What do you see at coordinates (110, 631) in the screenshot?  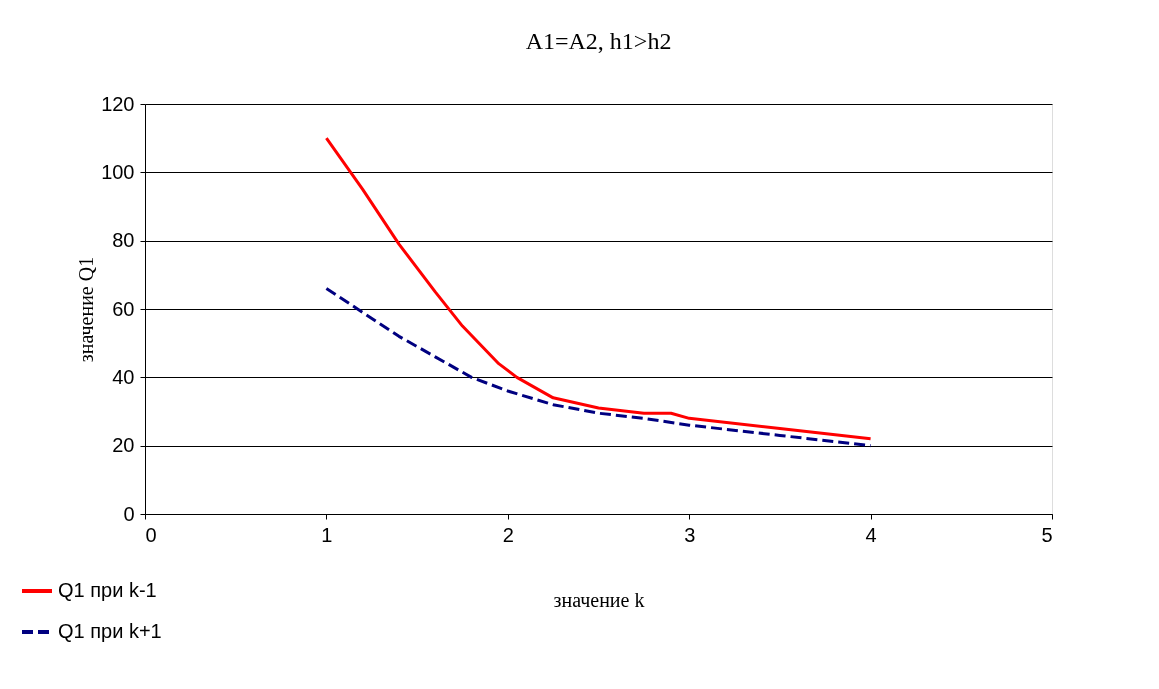 I see `legend-label: Q1 при k+1` at bounding box center [110, 631].